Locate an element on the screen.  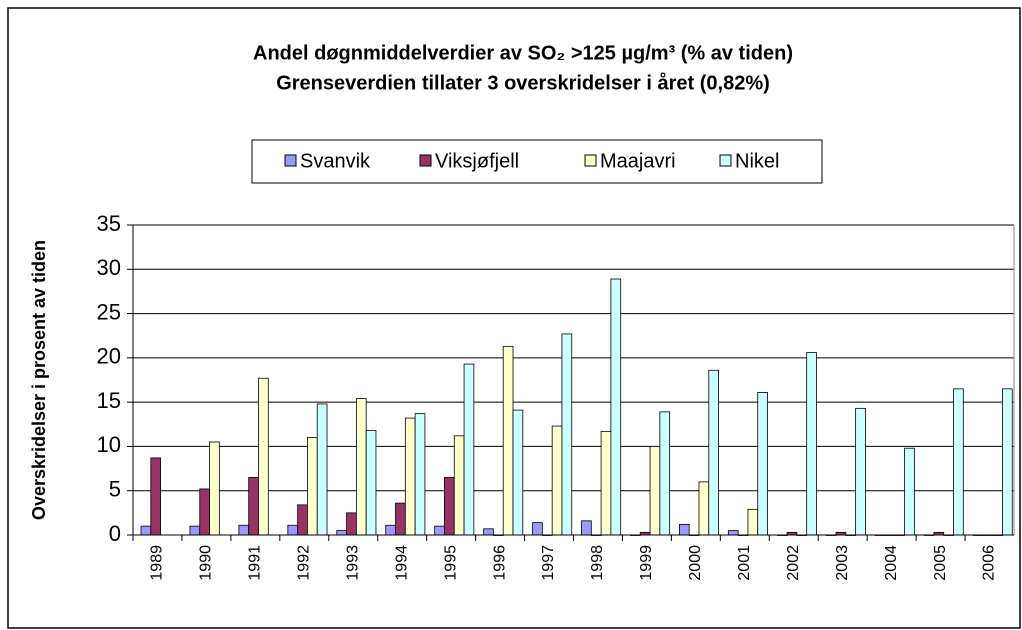
x-tick-label: 2004 is located at coordinates (891, 563).